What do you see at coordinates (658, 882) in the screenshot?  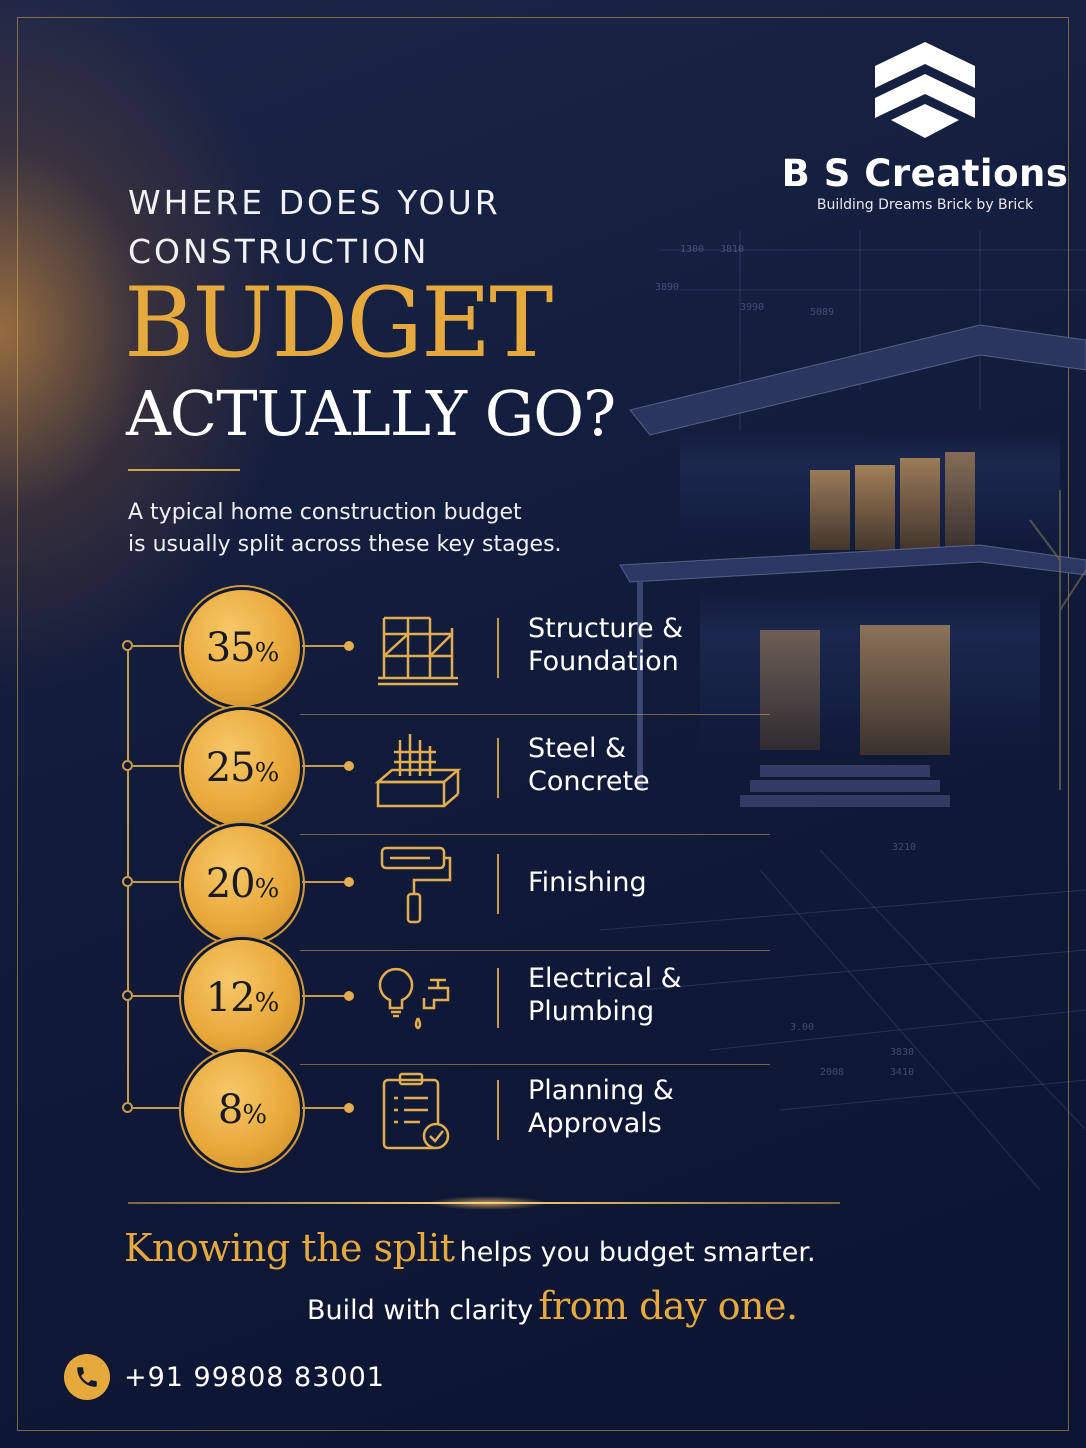 I see `stage-label: Finishing` at bounding box center [658, 882].